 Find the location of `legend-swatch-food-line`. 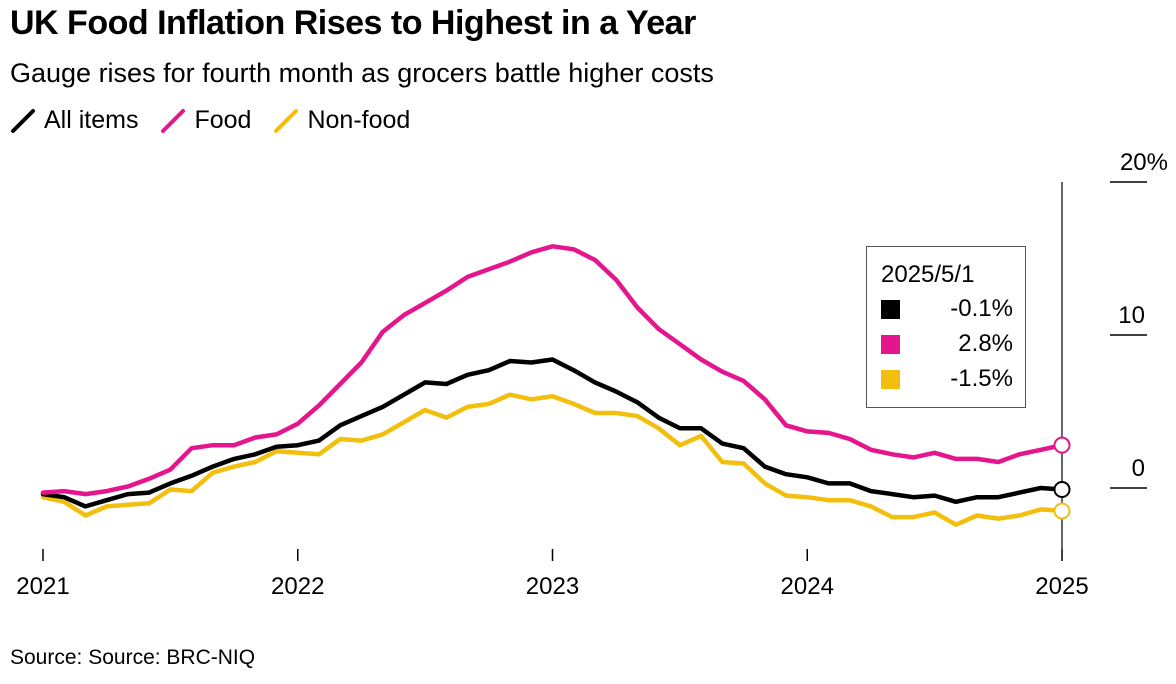

legend-swatch-food-line is located at coordinates (173, 120).